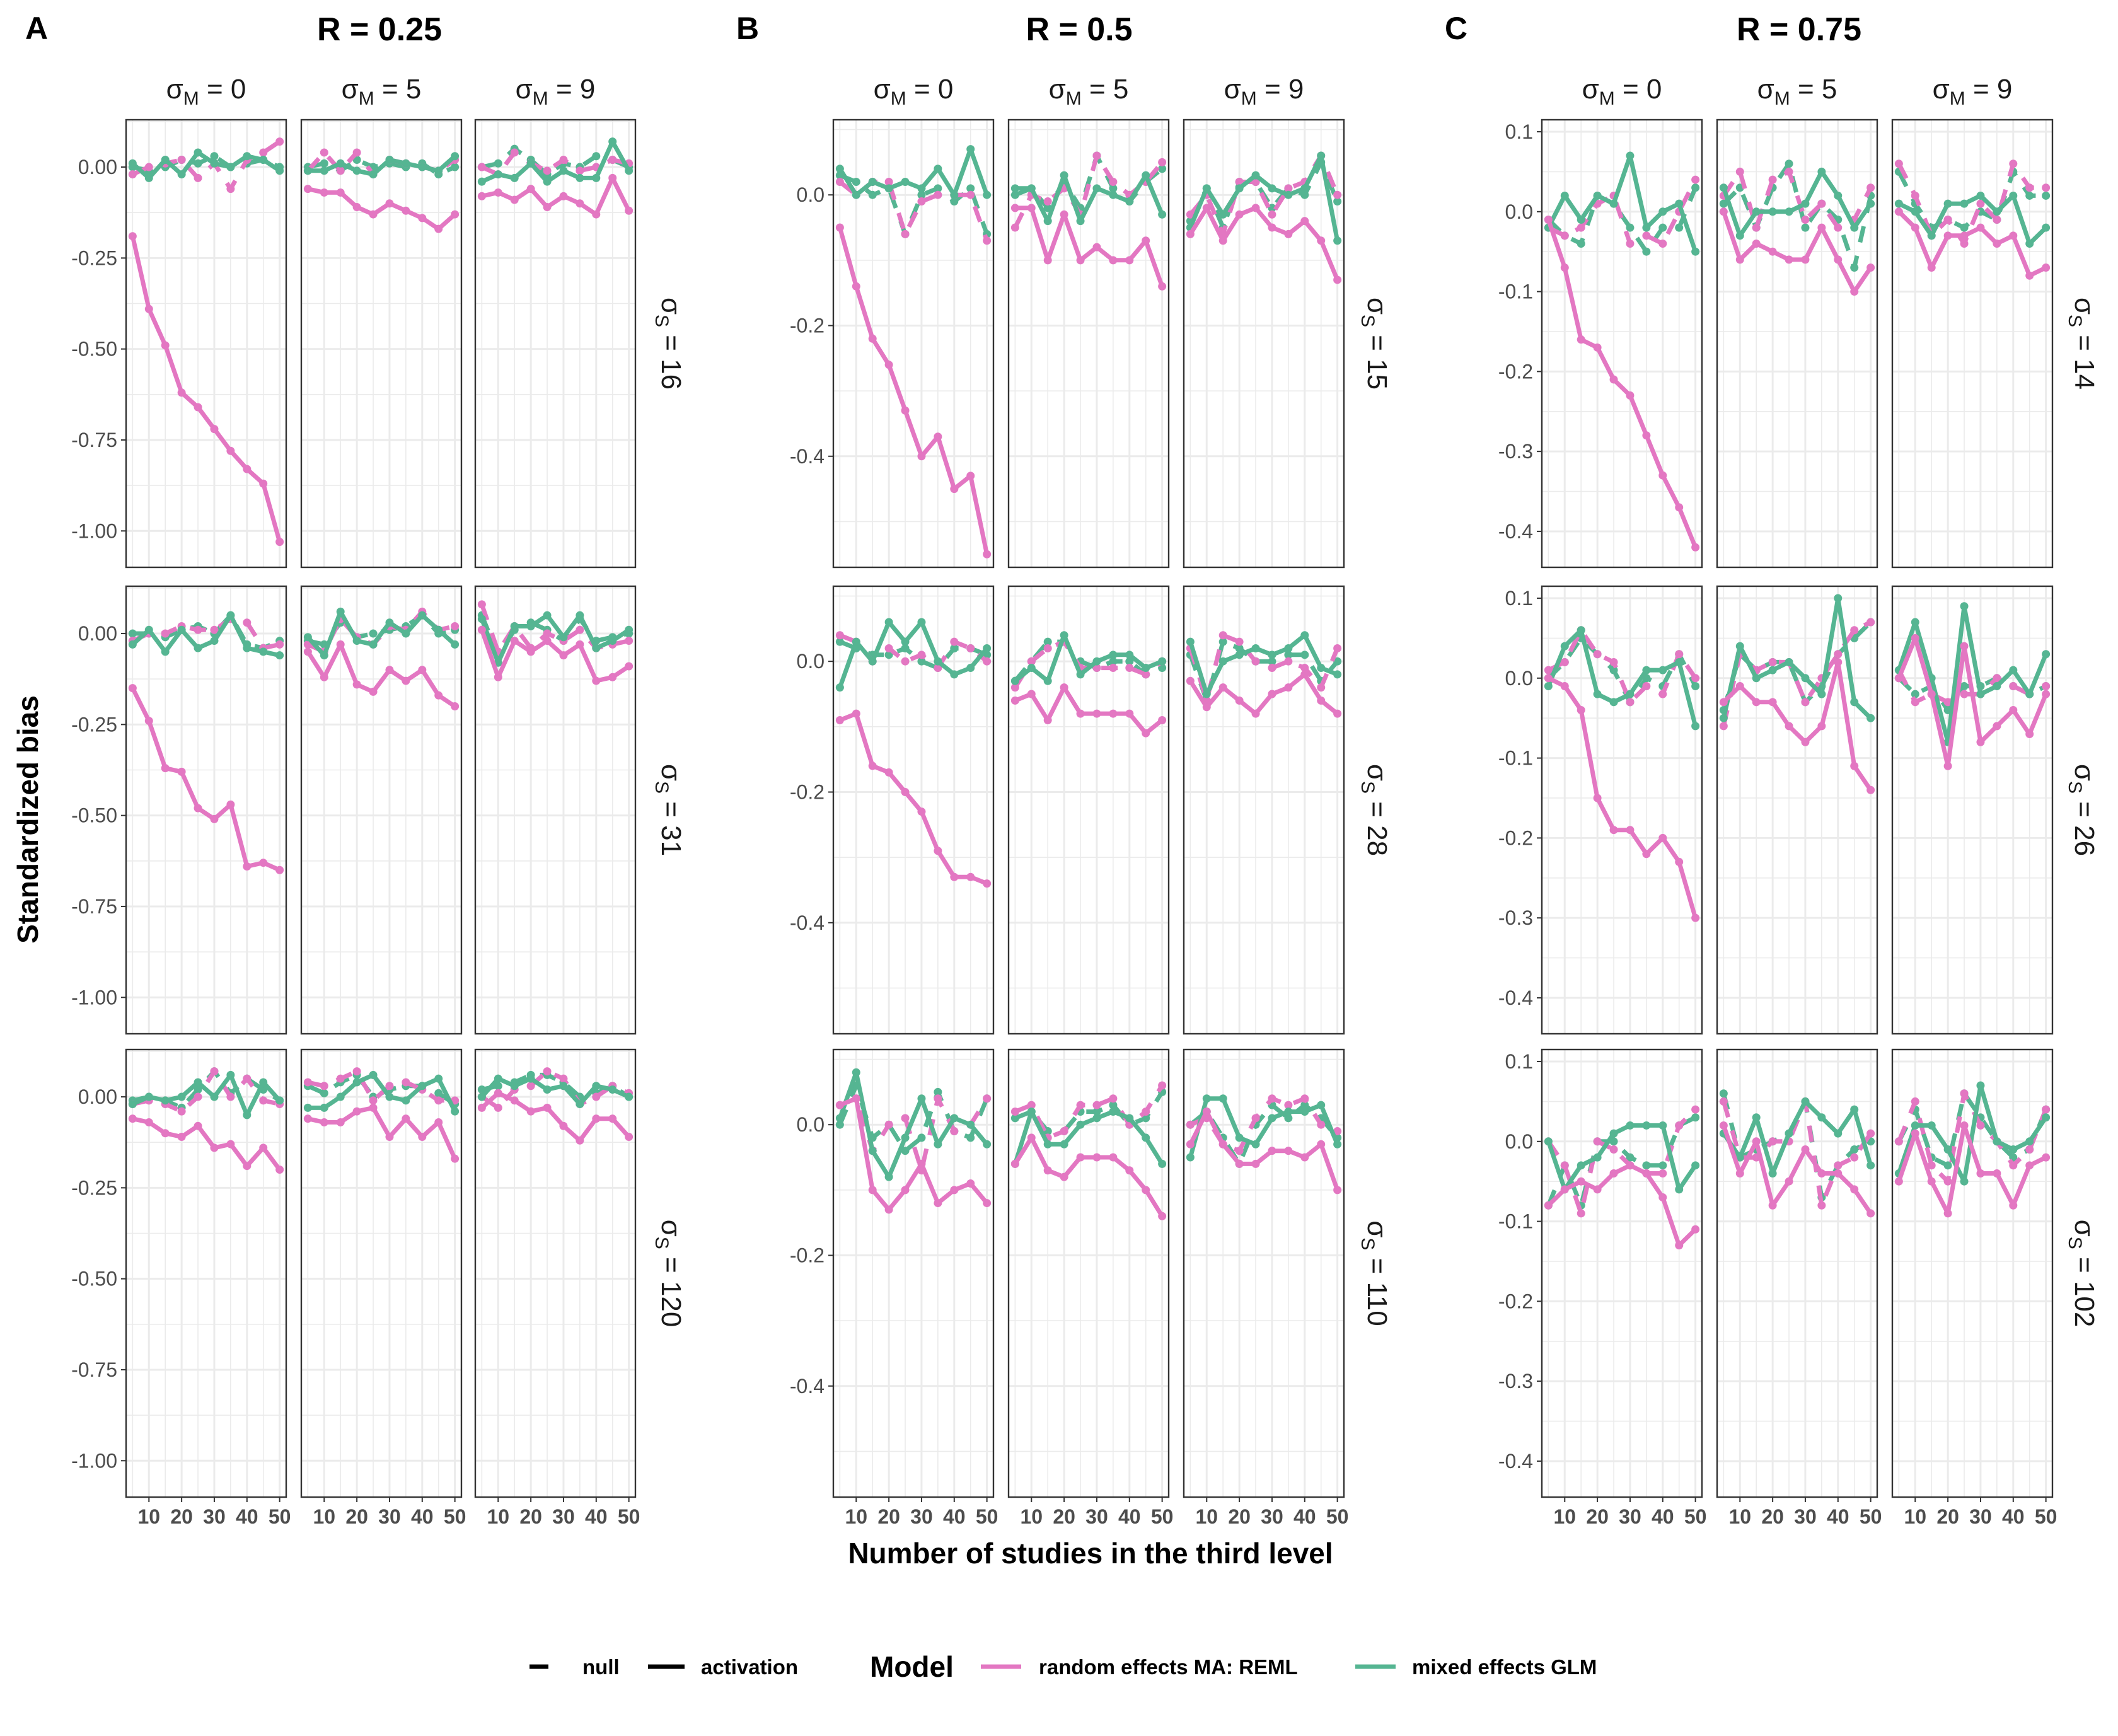  Describe the element at coordinates (807, 1386) in the screenshot. I see `ytick-label-B-2-2: -0.4` at that location.